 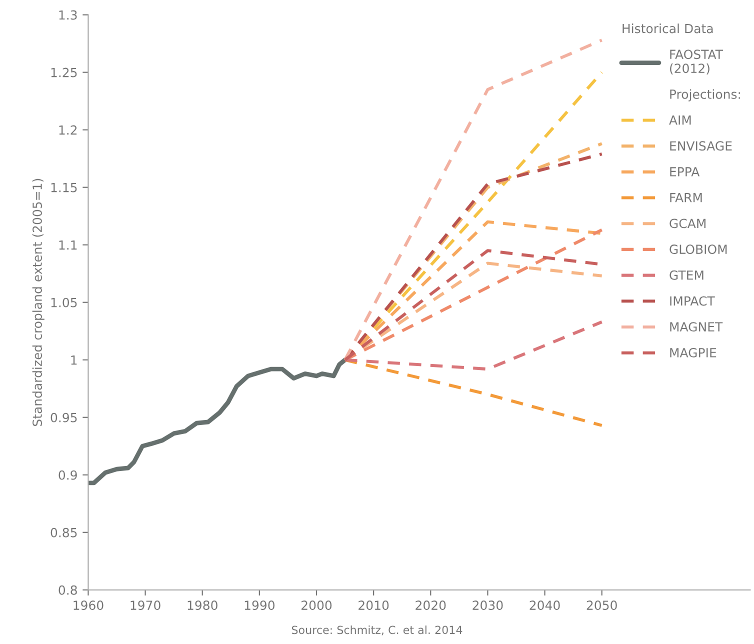 What do you see at coordinates (38, 302) in the screenshot?
I see `y-axis-title: Standardized cropland extent (2005=1)` at bounding box center [38, 302].